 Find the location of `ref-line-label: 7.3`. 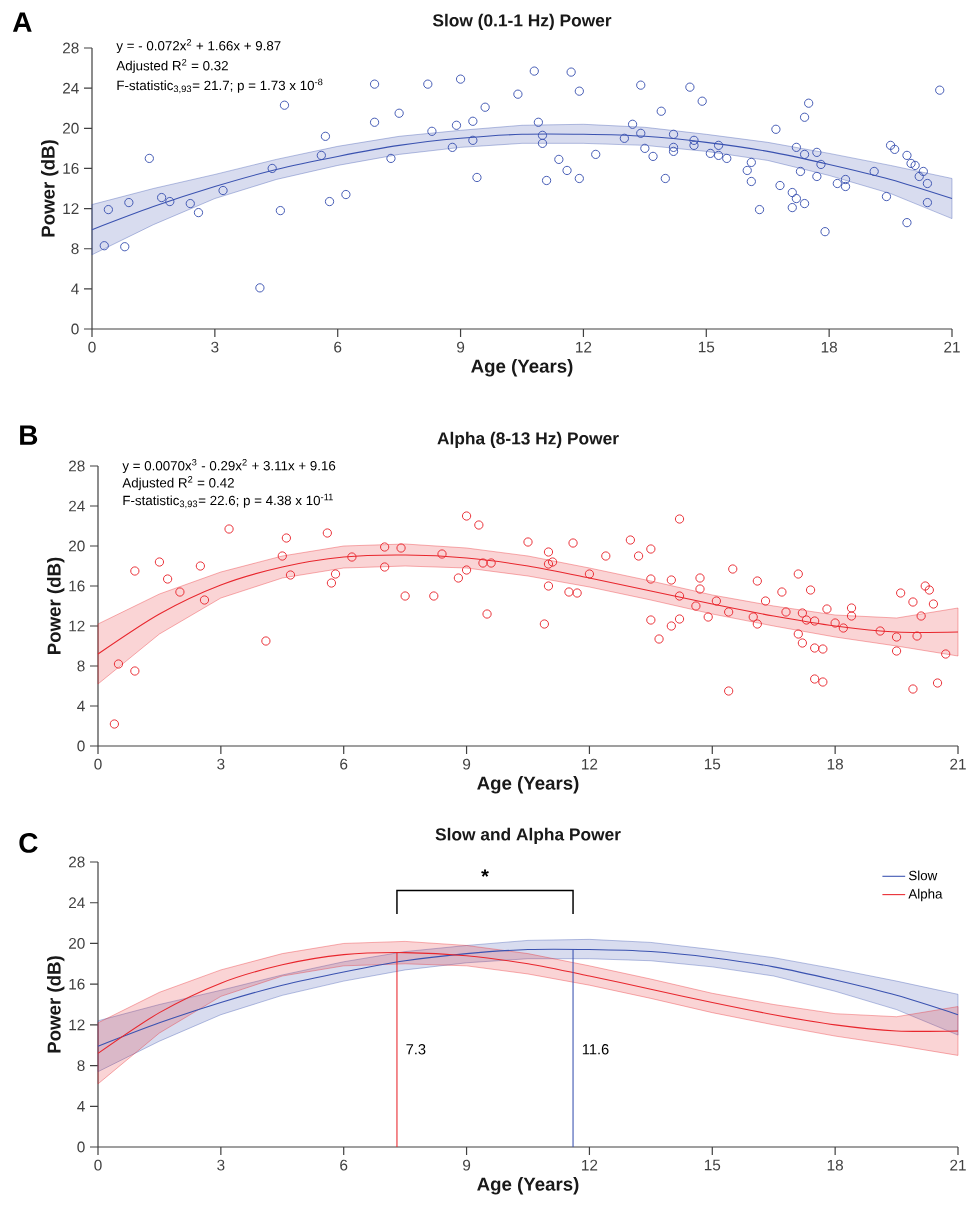

ref-line-label: 7.3 is located at coordinates (416, 1049).